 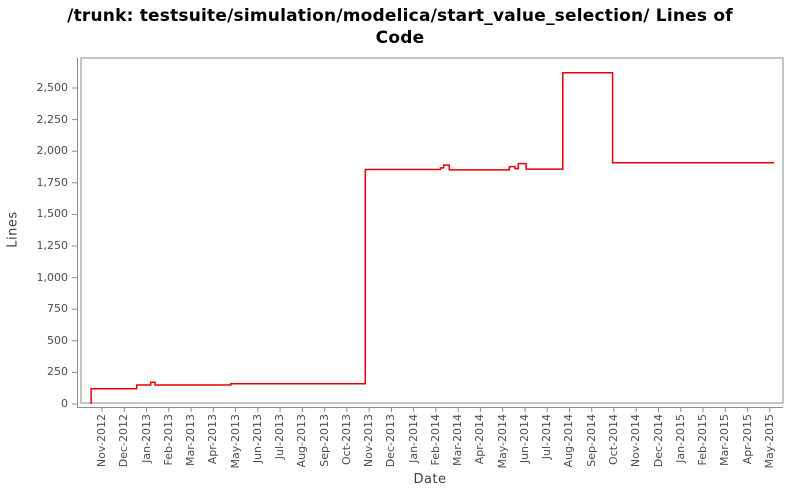 I want to click on x-tick-label: Mar-2014, so click(x=458, y=440).